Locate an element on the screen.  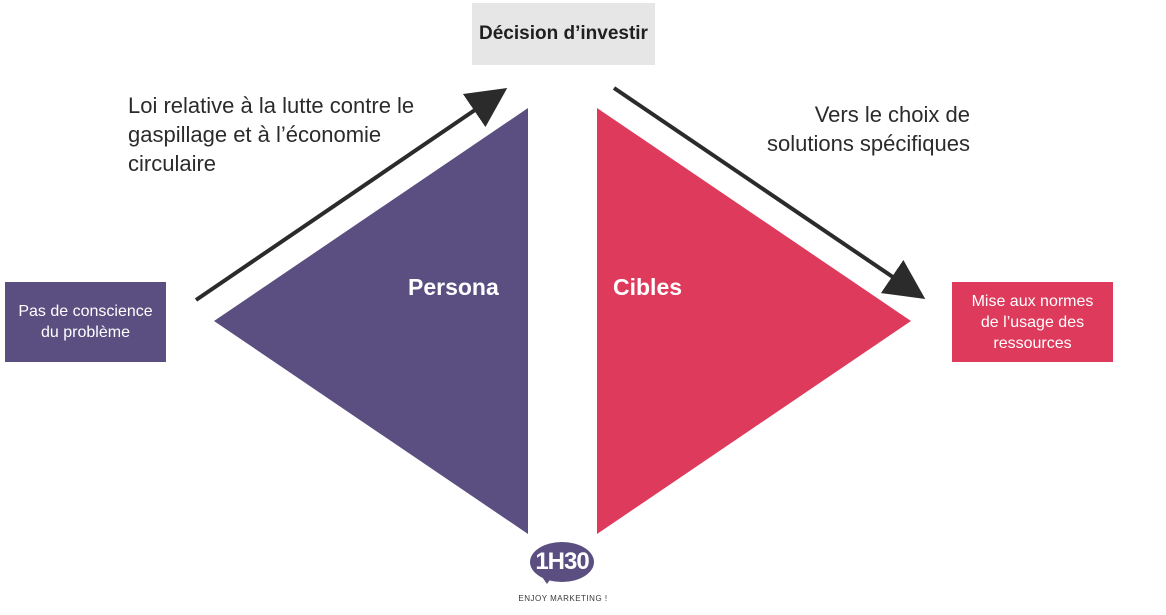
persona-label: Persona is located at coordinates (453, 287).